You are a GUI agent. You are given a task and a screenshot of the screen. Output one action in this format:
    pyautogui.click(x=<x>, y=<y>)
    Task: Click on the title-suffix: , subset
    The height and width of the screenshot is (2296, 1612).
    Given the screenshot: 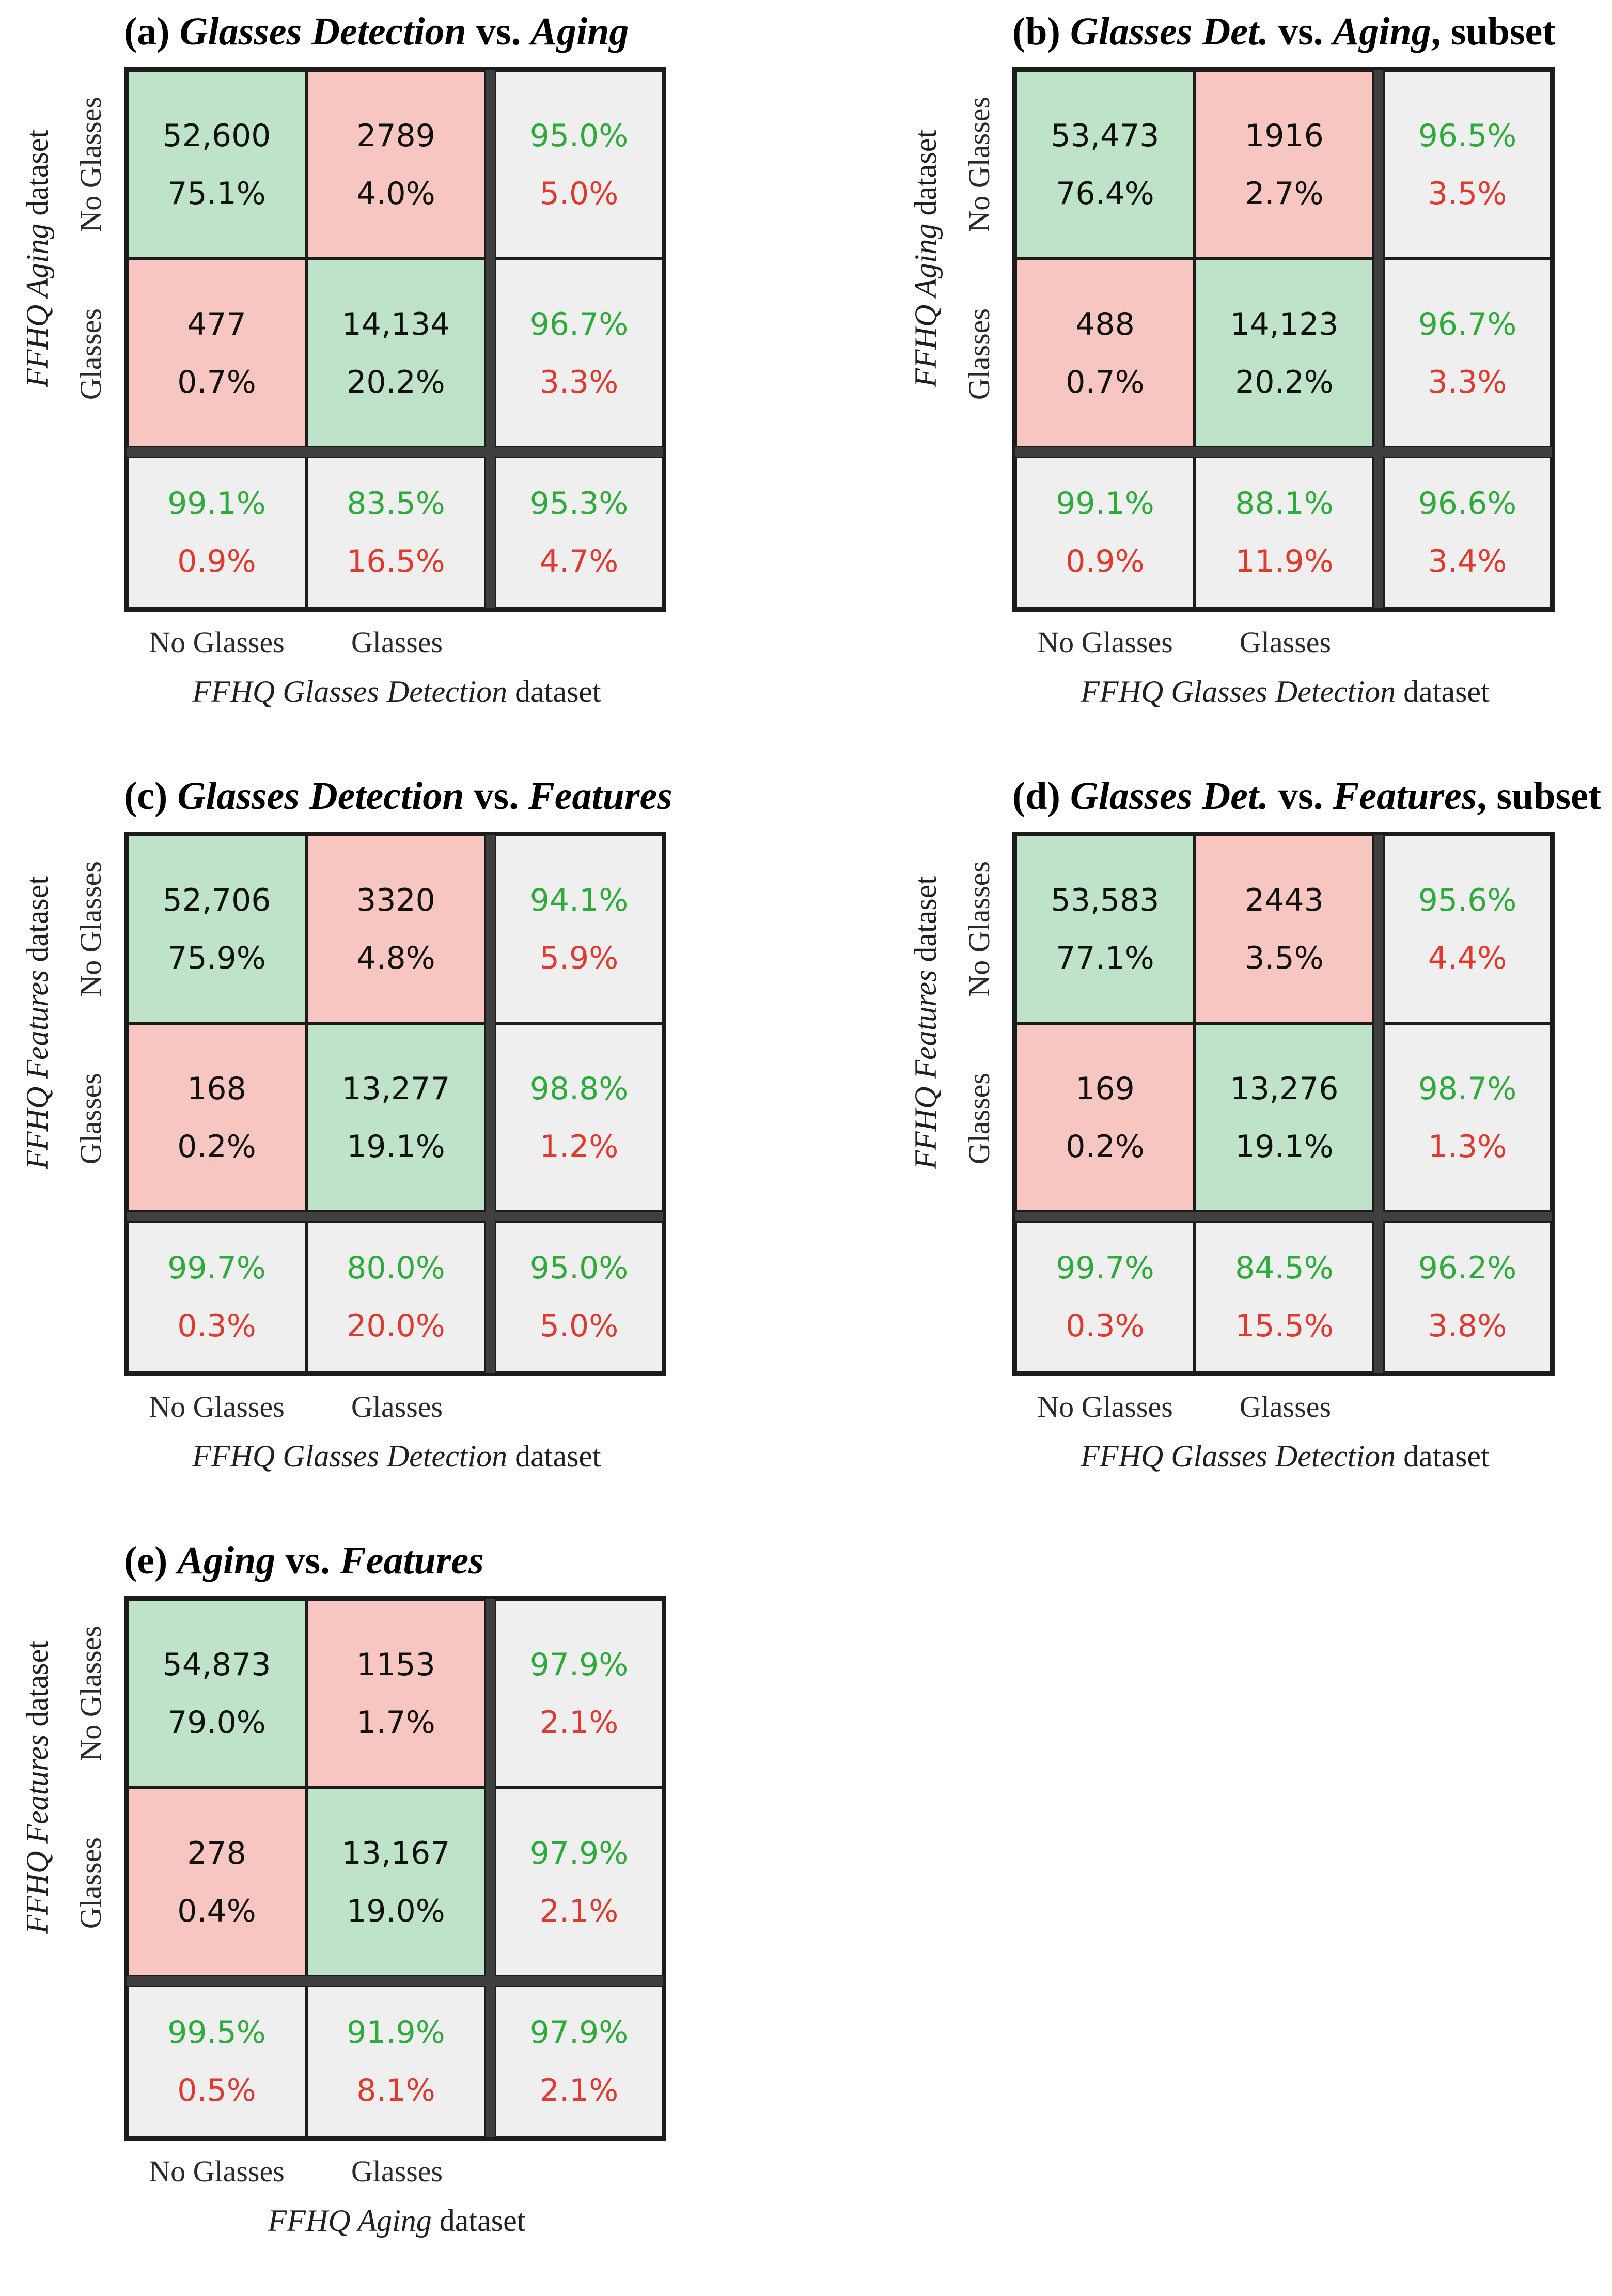 What is the action you would take?
    pyautogui.click(x=1540, y=796)
    